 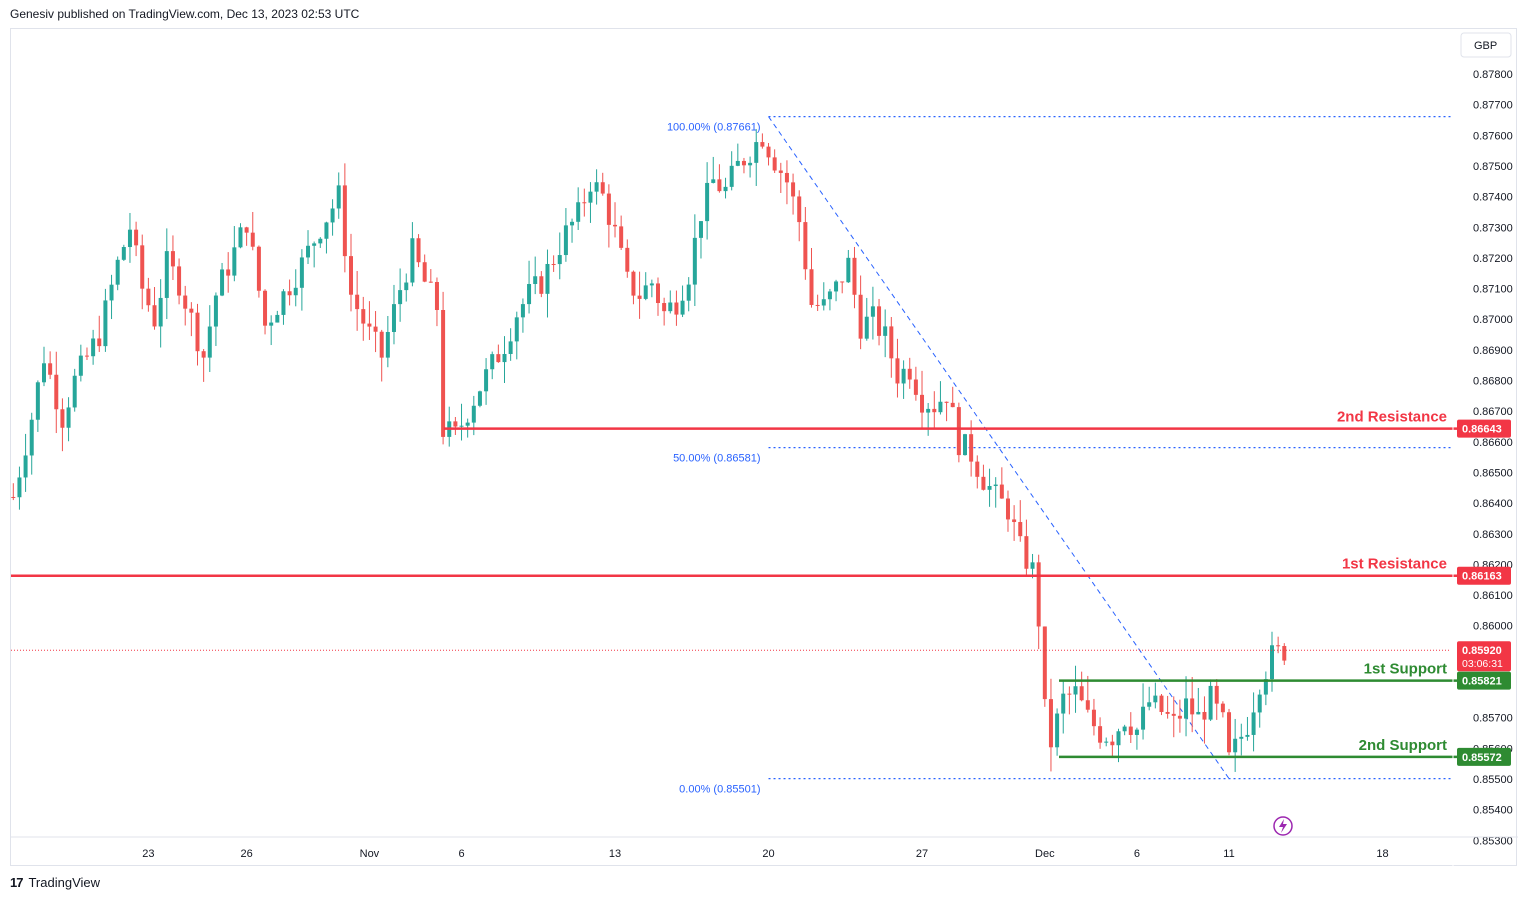 What do you see at coordinates (1283, 826) in the screenshot?
I see `lightning-icon` at bounding box center [1283, 826].